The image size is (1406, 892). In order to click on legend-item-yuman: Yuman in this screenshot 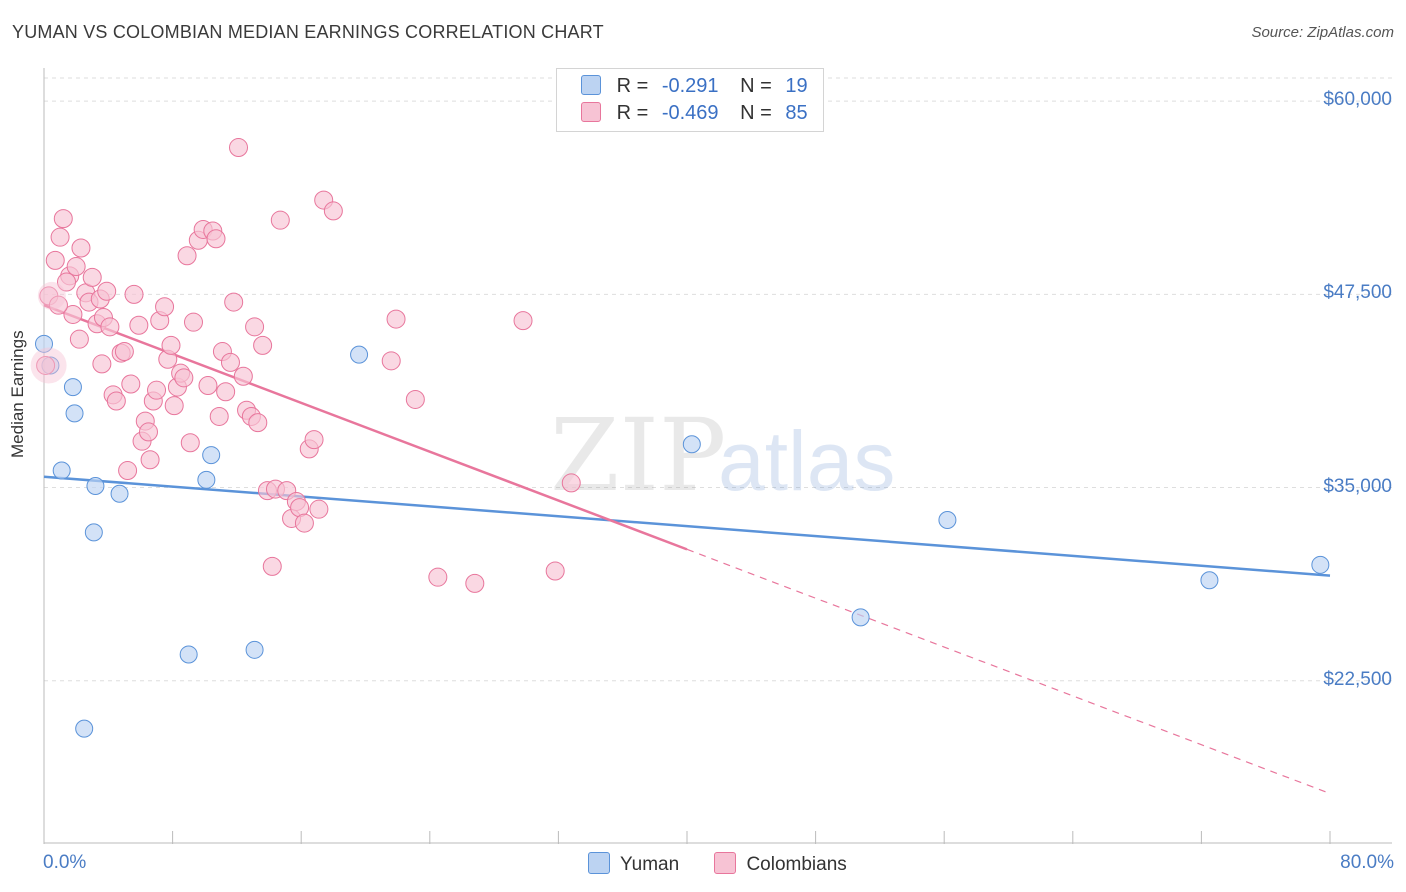, I will do `click(633, 864)`.